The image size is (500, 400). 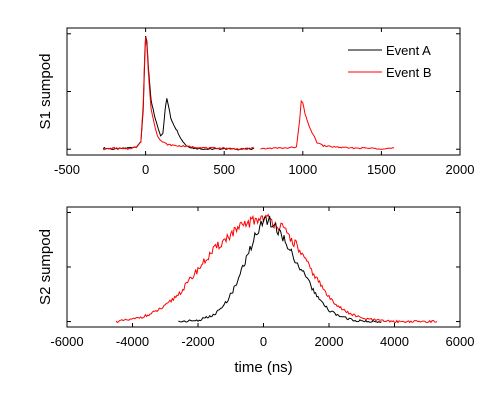 I want to click on top-y-axis-label: S1 sumpod, so click(x=45, y=92).